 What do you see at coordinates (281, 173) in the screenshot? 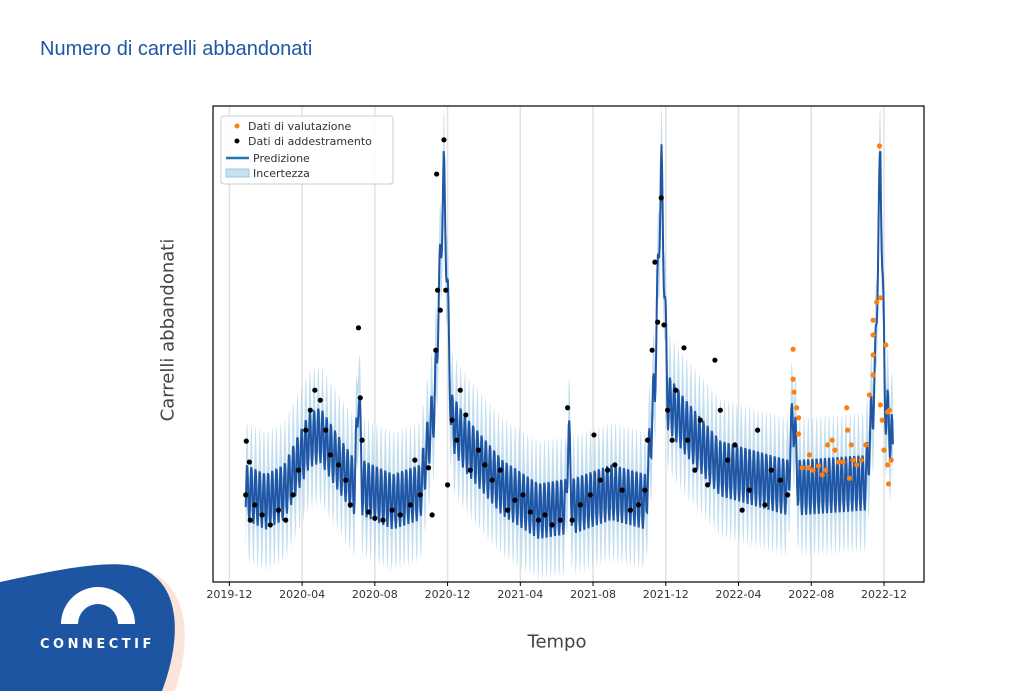
I see `legend-uncertainty-label: Incertezza` at bounding box center [281, 173].